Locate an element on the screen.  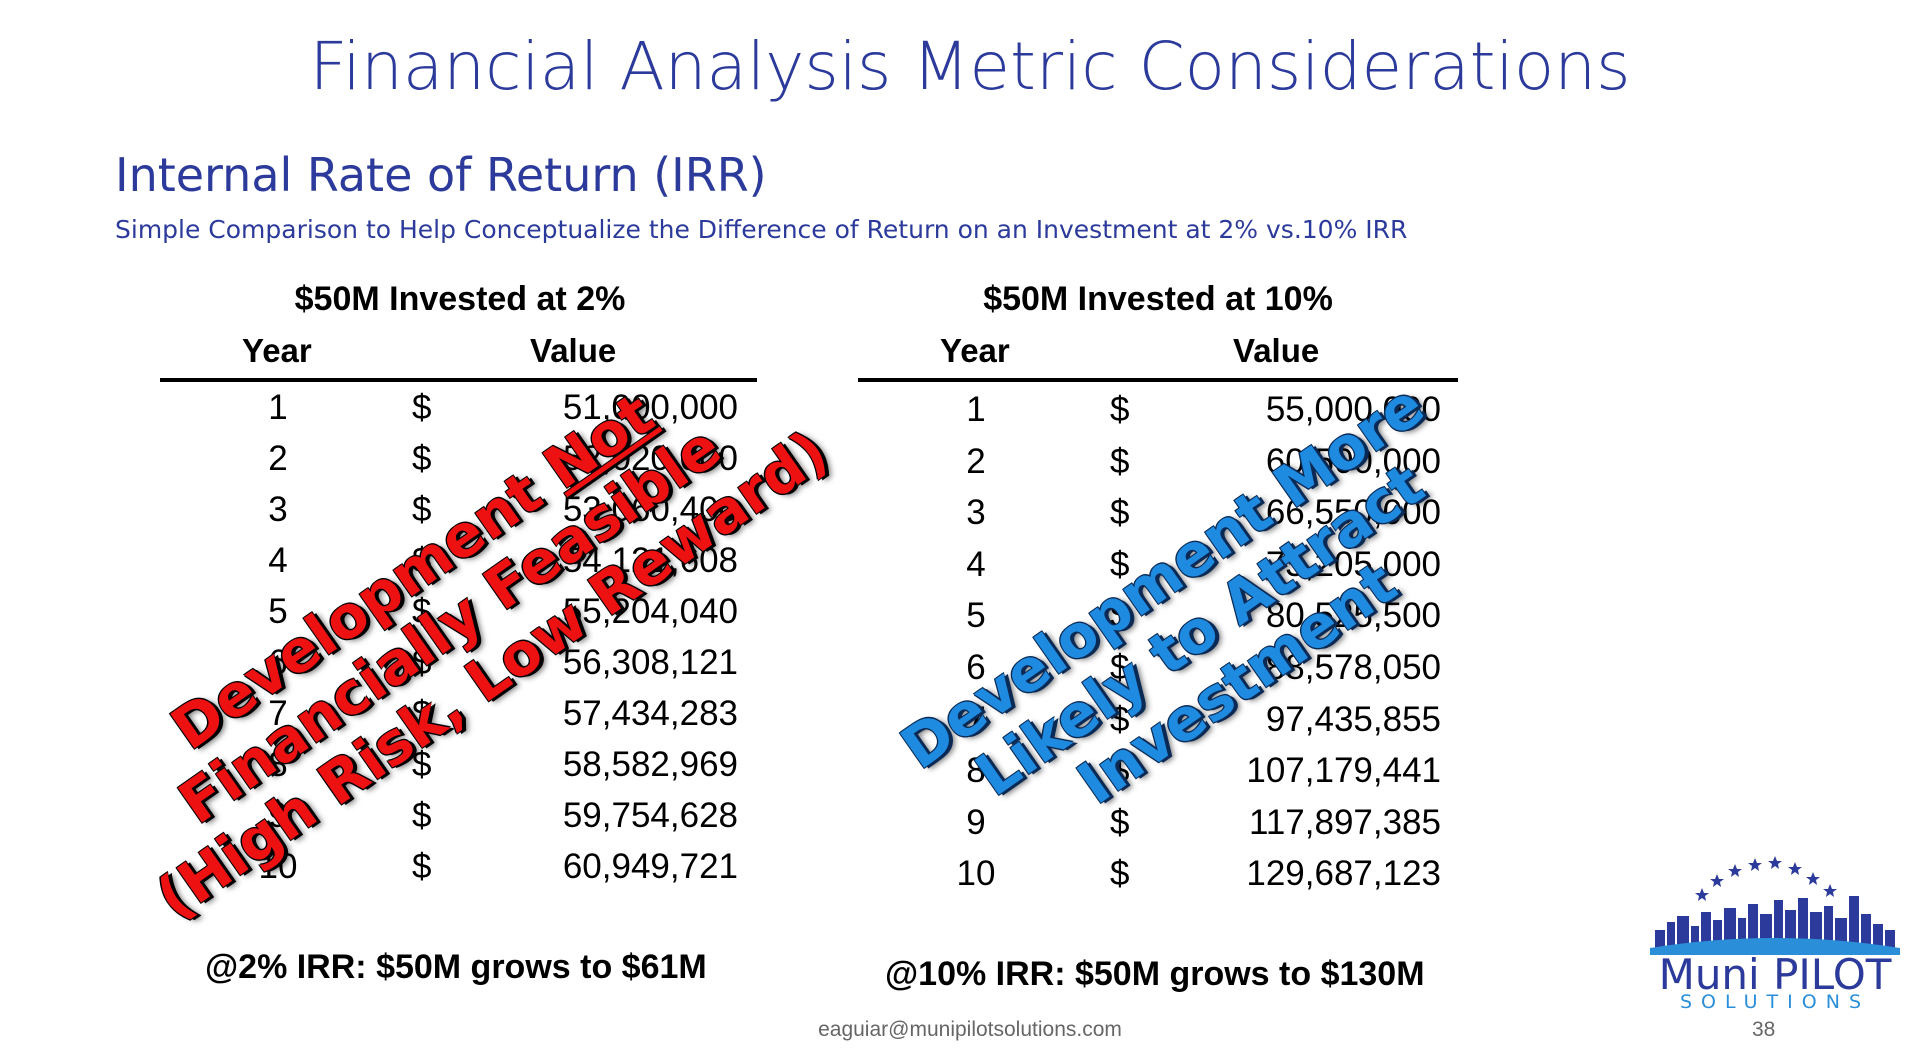
table-row: 9 $59,754,628 is located at coordinates (460, 821).